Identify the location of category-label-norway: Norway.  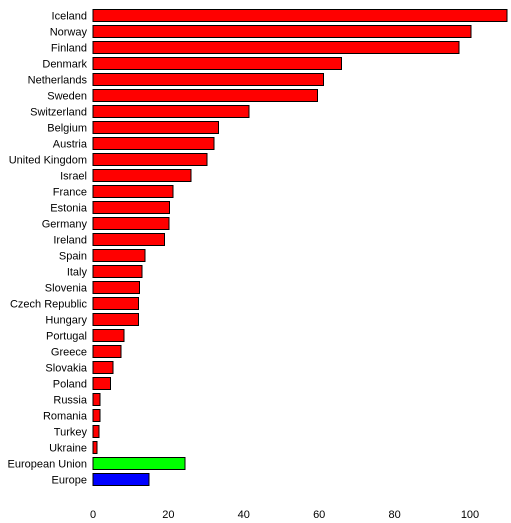
(69, 33).